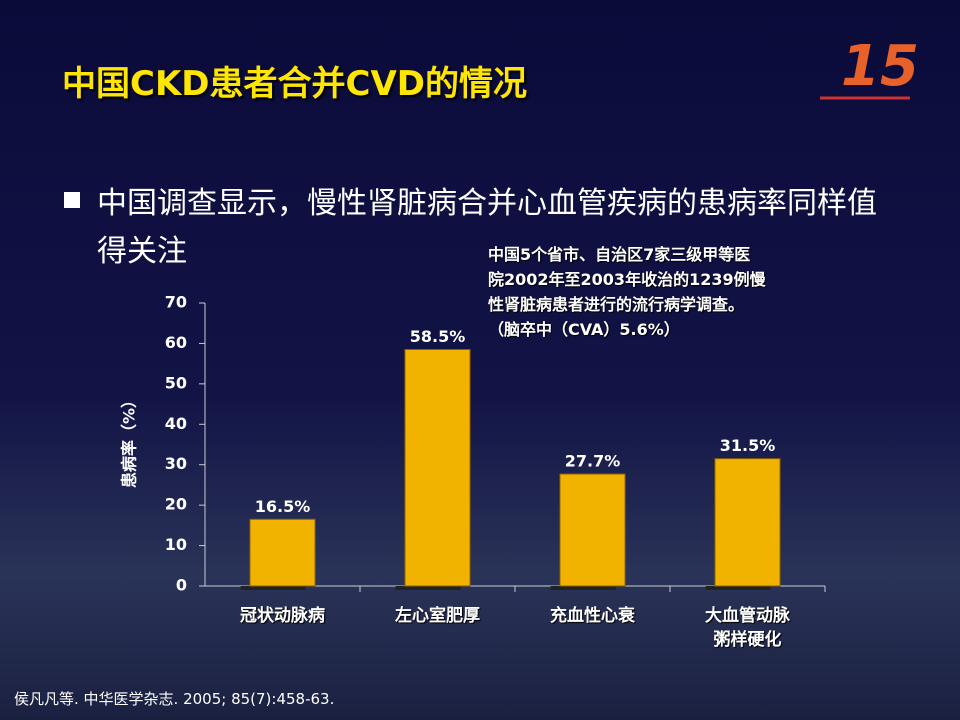 The height and width of the screenshot is (720, 960). What do you see at coordinates (176, 342) in the screenshot?
I see `y-tick-label: 60` at bounding box center [176, 342].